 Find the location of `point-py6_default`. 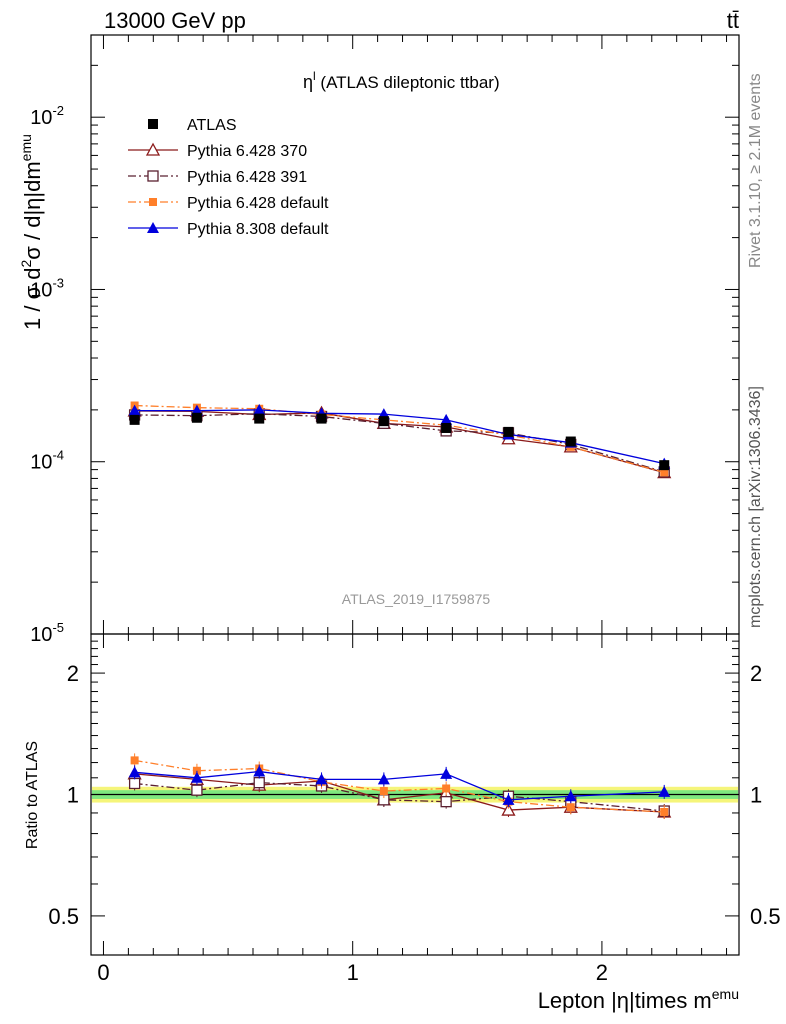

point-py6_default is located at coordinates (664, 472).